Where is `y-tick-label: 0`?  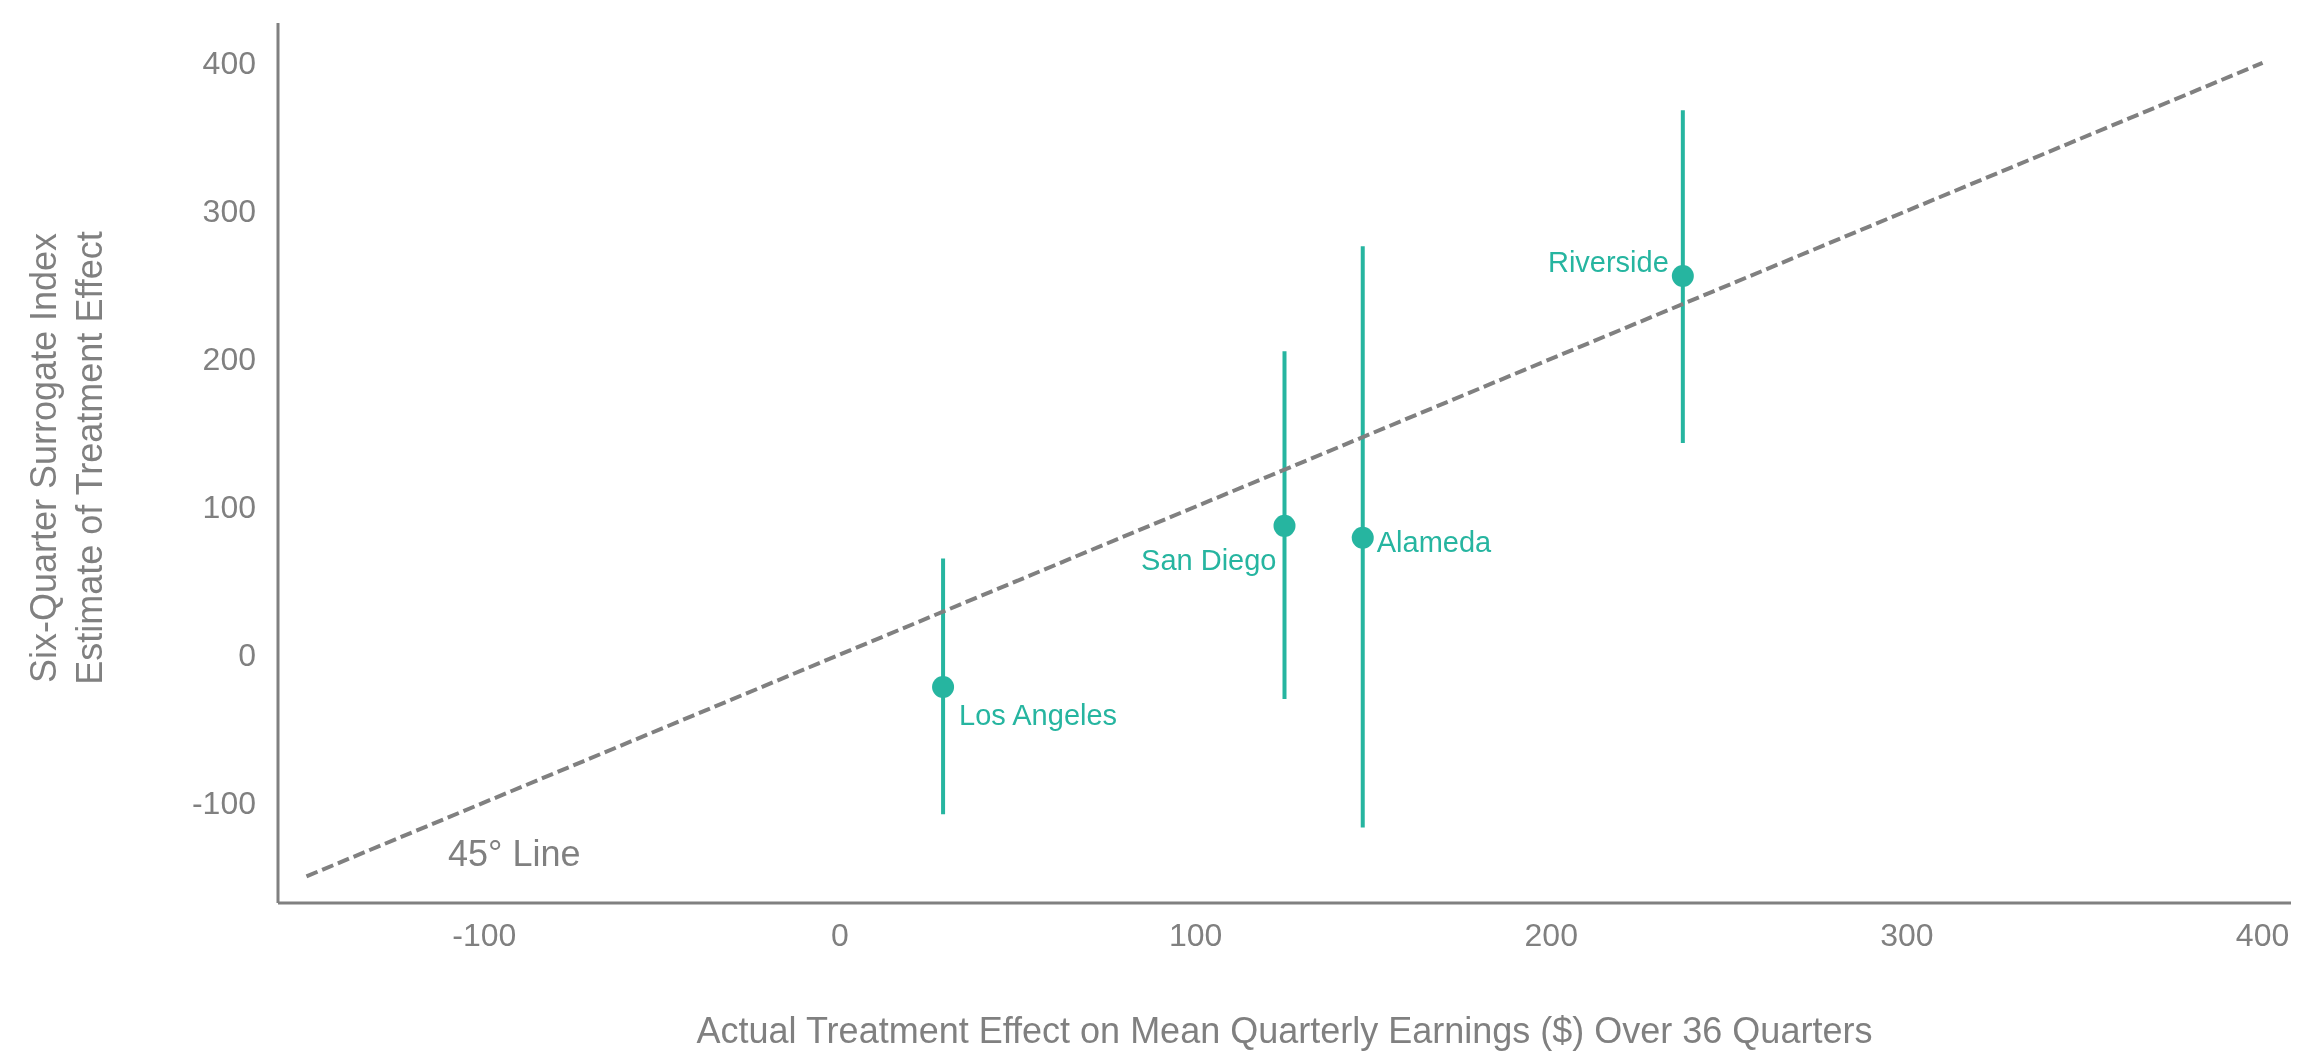
y-tick-label: 0 is located at coordinates (247, 654).